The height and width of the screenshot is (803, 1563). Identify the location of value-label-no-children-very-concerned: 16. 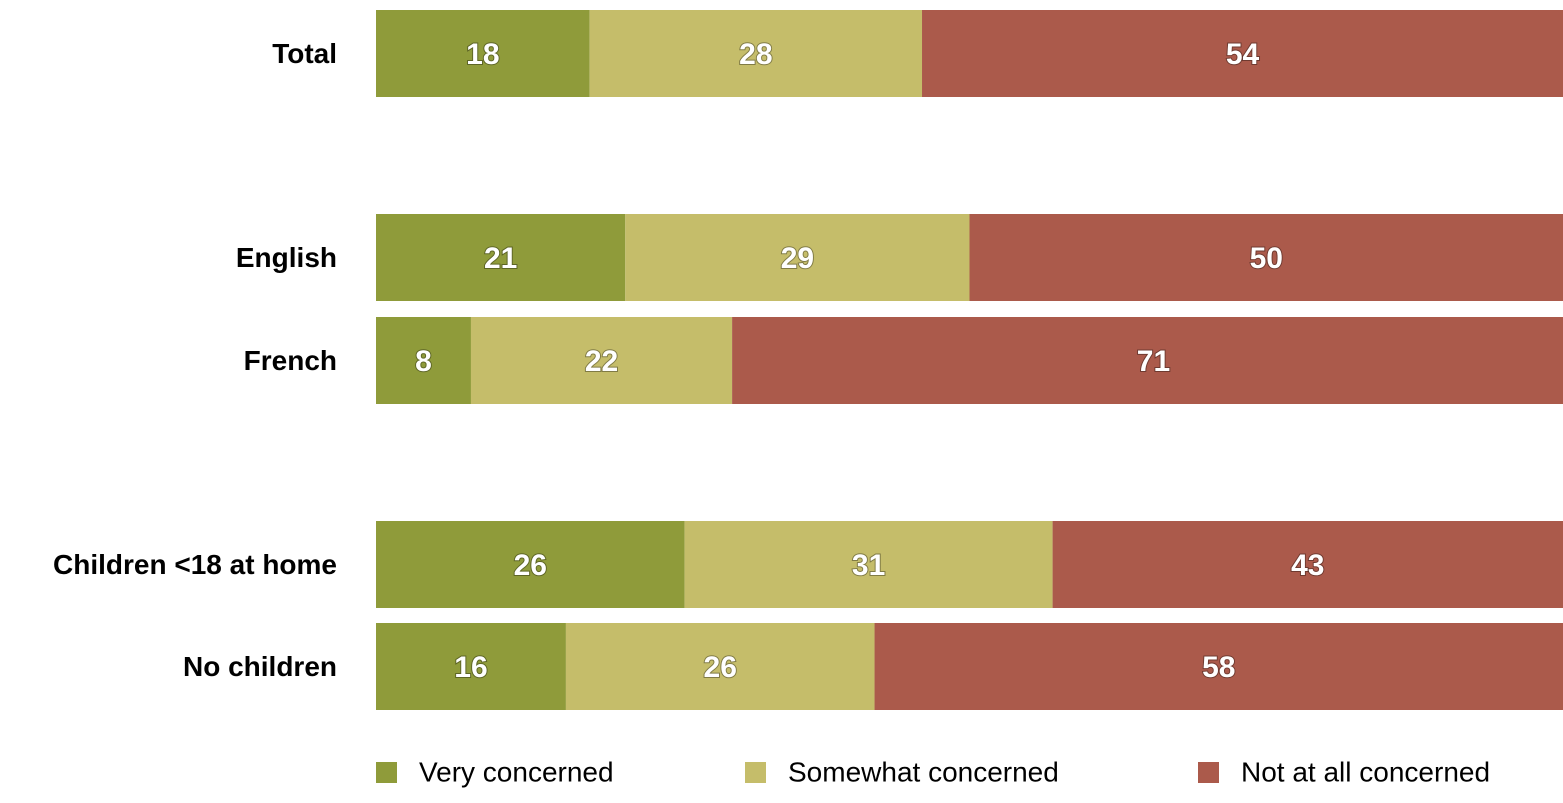
(470, 667).